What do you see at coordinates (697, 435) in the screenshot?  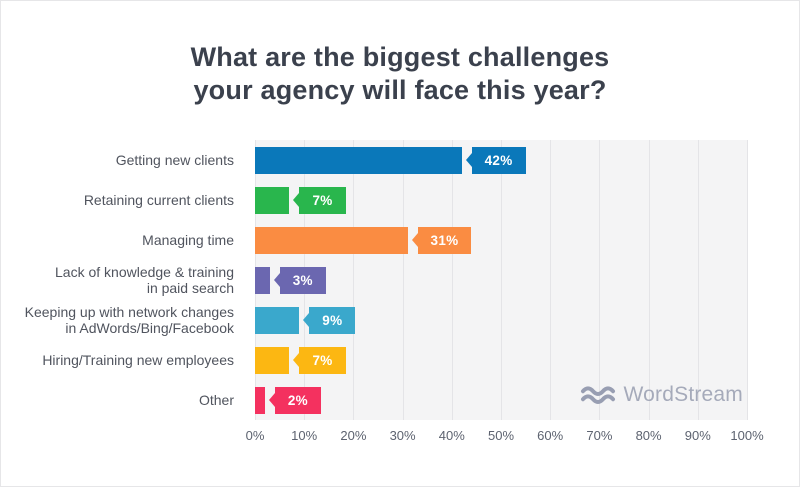 I see `x-axis-tick-label: 90%` at bounding box center [697, 435].